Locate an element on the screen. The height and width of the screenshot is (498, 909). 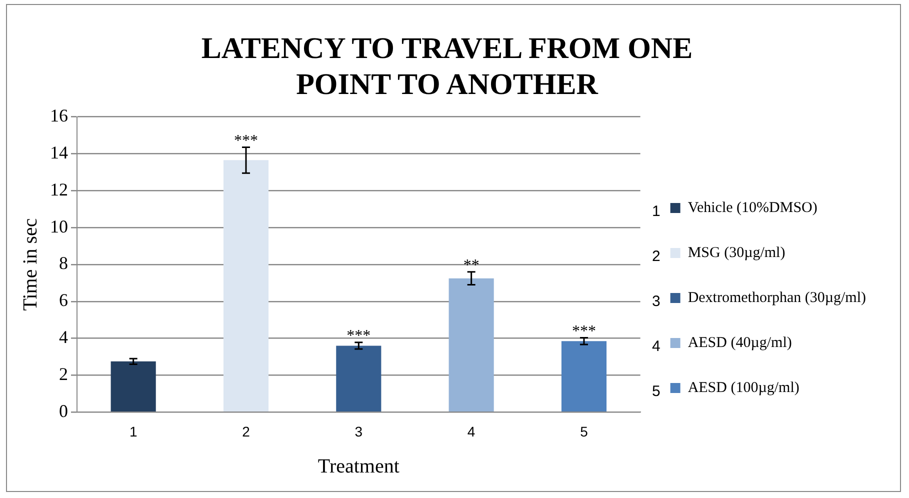
y-axis-title: Time in sec is located at coordinates (30, 264).